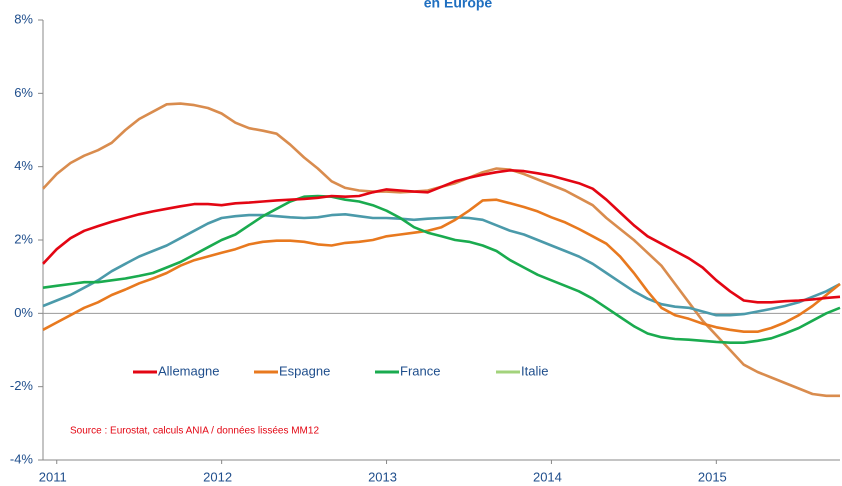  Describe the element at coordinates (217, 476) in the screenshot. I see `x-tick-label: 2012` at that location.